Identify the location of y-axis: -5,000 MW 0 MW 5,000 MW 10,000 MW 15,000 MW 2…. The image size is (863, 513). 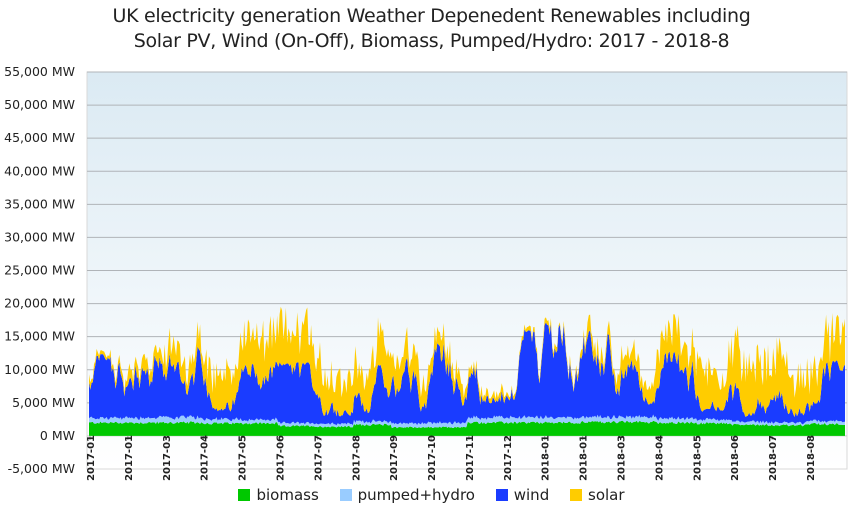
(39, 270).